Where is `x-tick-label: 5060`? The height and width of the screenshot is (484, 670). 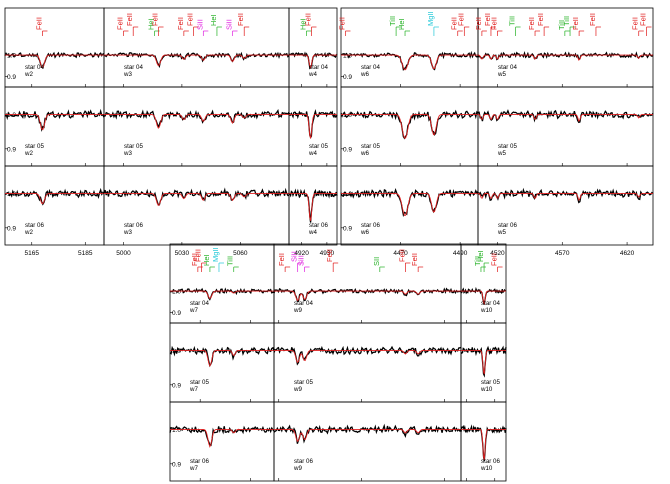 x-tick-label: 5060 is located at coordinates (240, 253).